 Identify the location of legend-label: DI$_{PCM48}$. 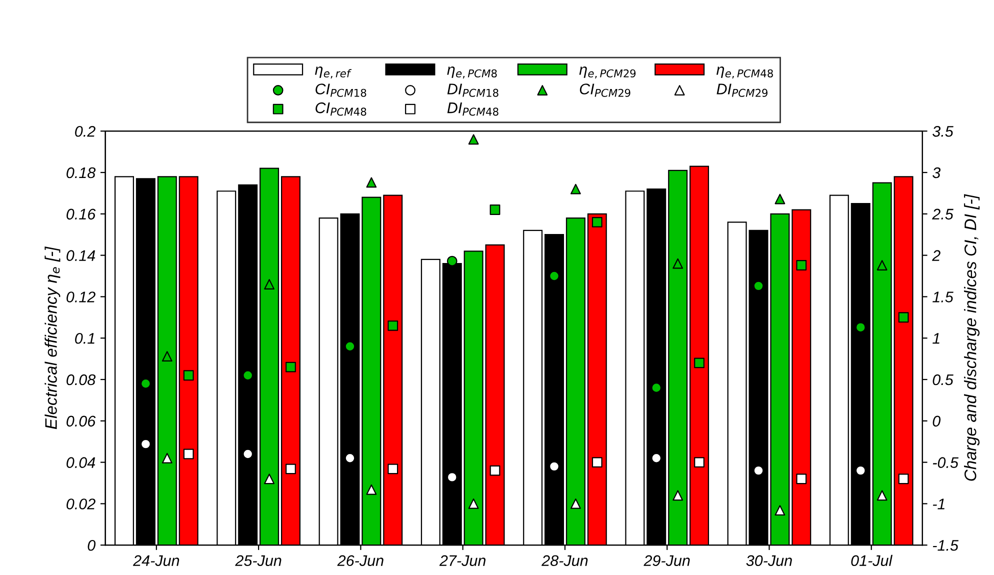
(472, 109).